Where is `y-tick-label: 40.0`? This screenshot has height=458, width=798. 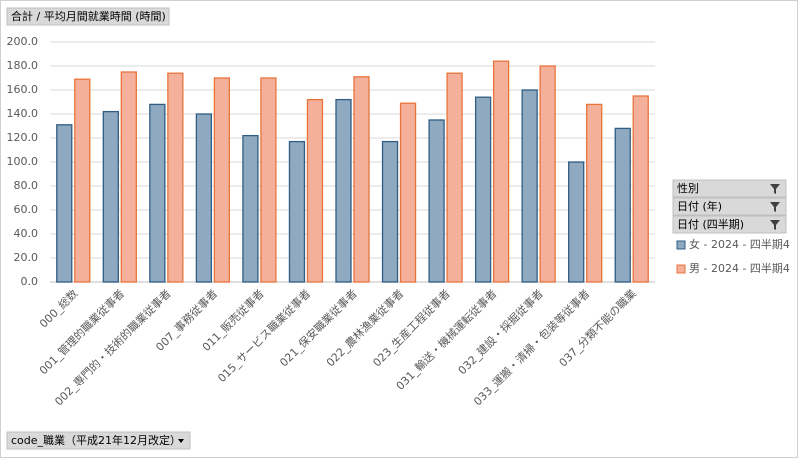
y-tick-label: 40.0 is located at coordinates (26, 233).